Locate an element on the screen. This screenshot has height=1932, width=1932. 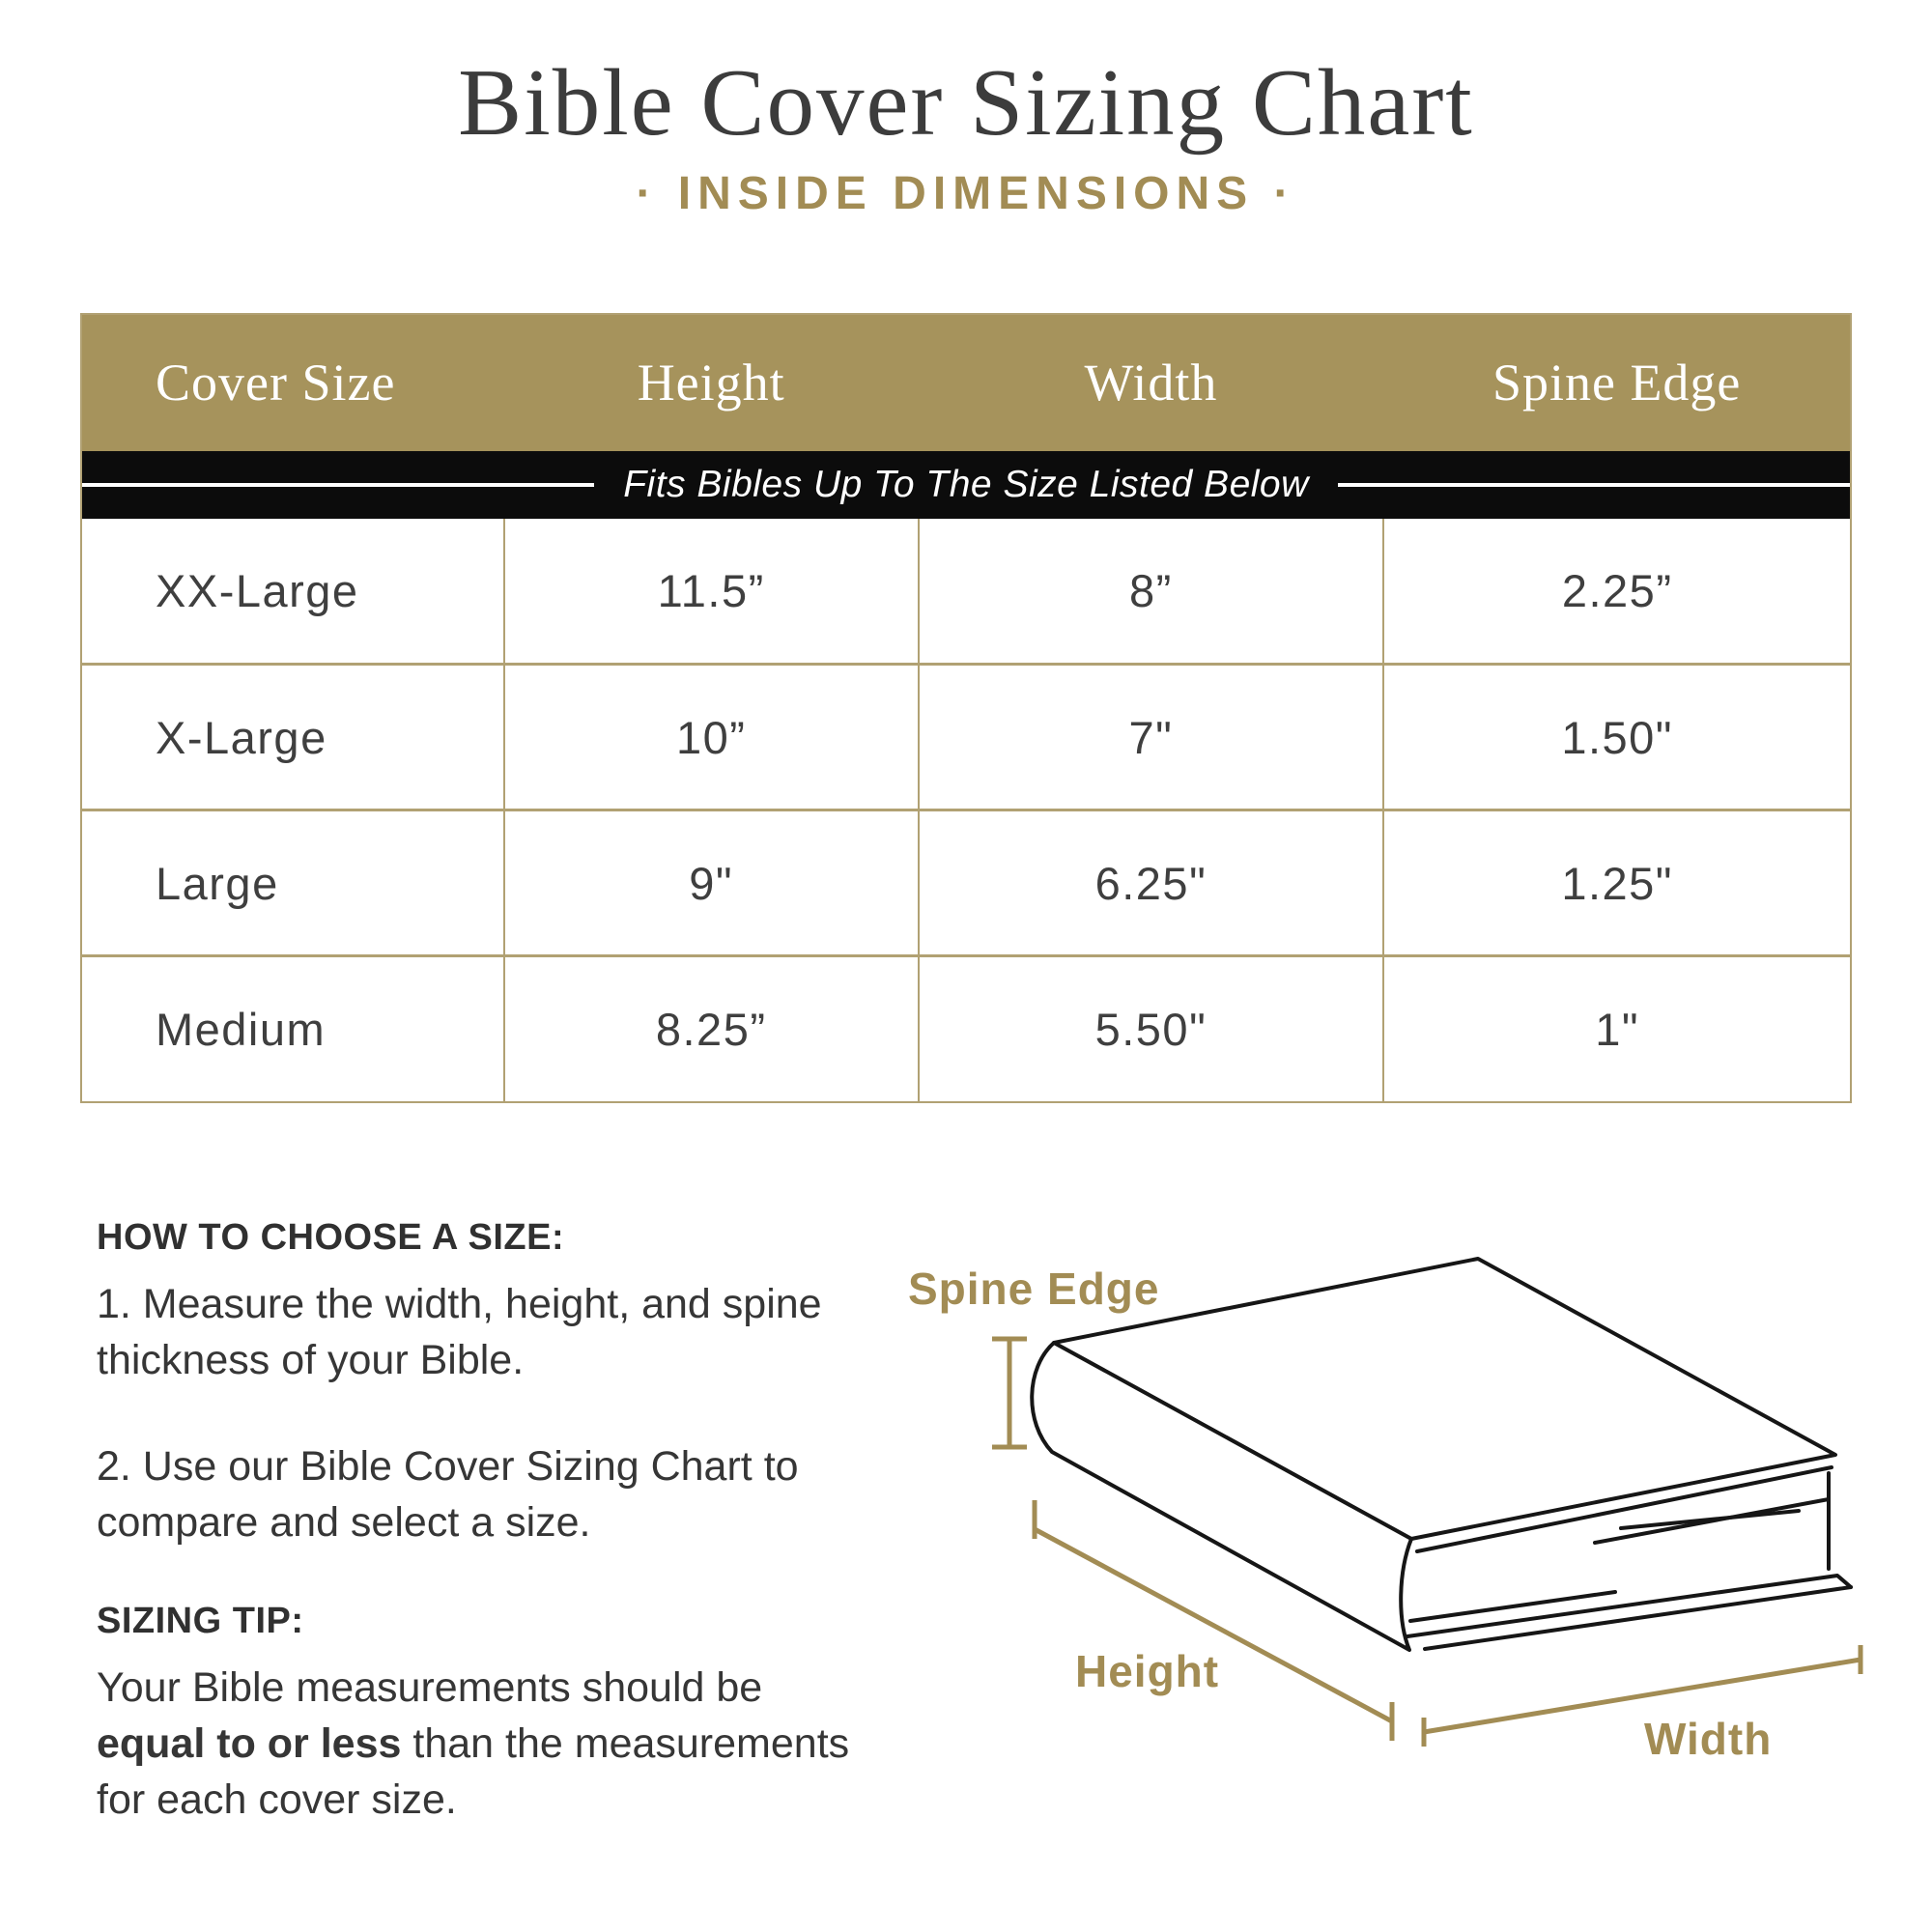
height-measure: Height is located at coordinates (1213, 1620).